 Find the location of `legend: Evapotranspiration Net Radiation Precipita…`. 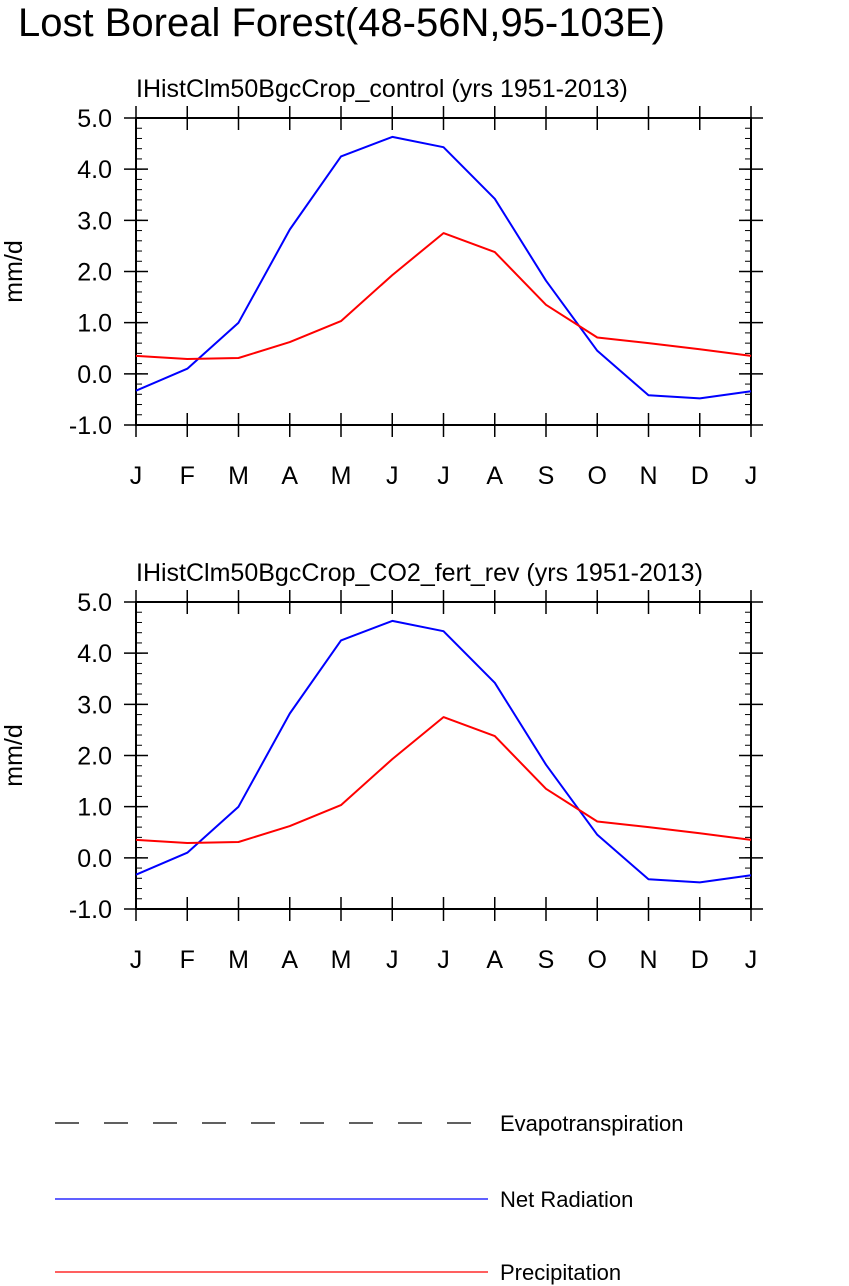

legend: Evapotranspiration Net Radiation Precipita… is located at coordinates (369, 1198).